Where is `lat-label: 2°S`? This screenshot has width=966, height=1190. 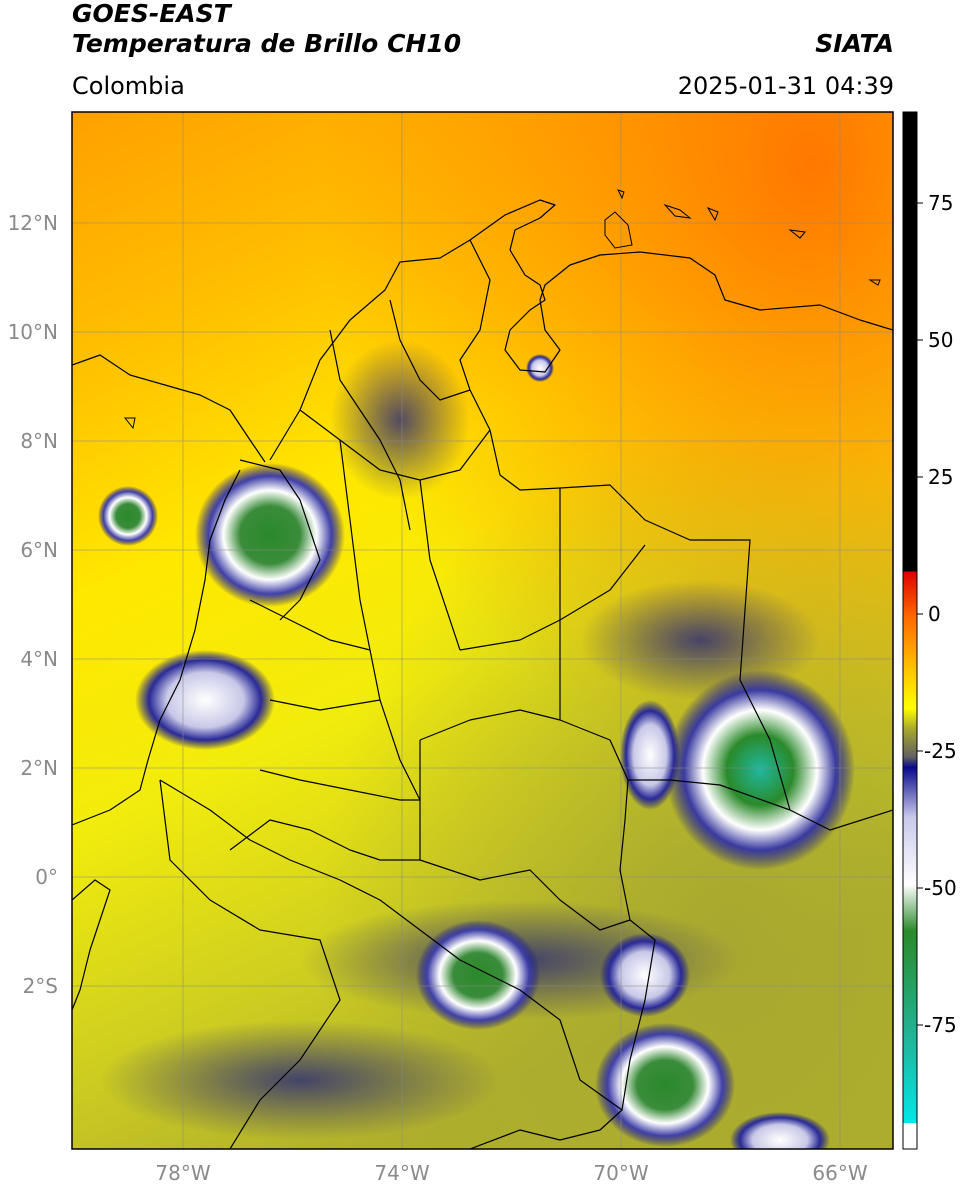
lat-label: 2°S is located at coordinates (40, 986).